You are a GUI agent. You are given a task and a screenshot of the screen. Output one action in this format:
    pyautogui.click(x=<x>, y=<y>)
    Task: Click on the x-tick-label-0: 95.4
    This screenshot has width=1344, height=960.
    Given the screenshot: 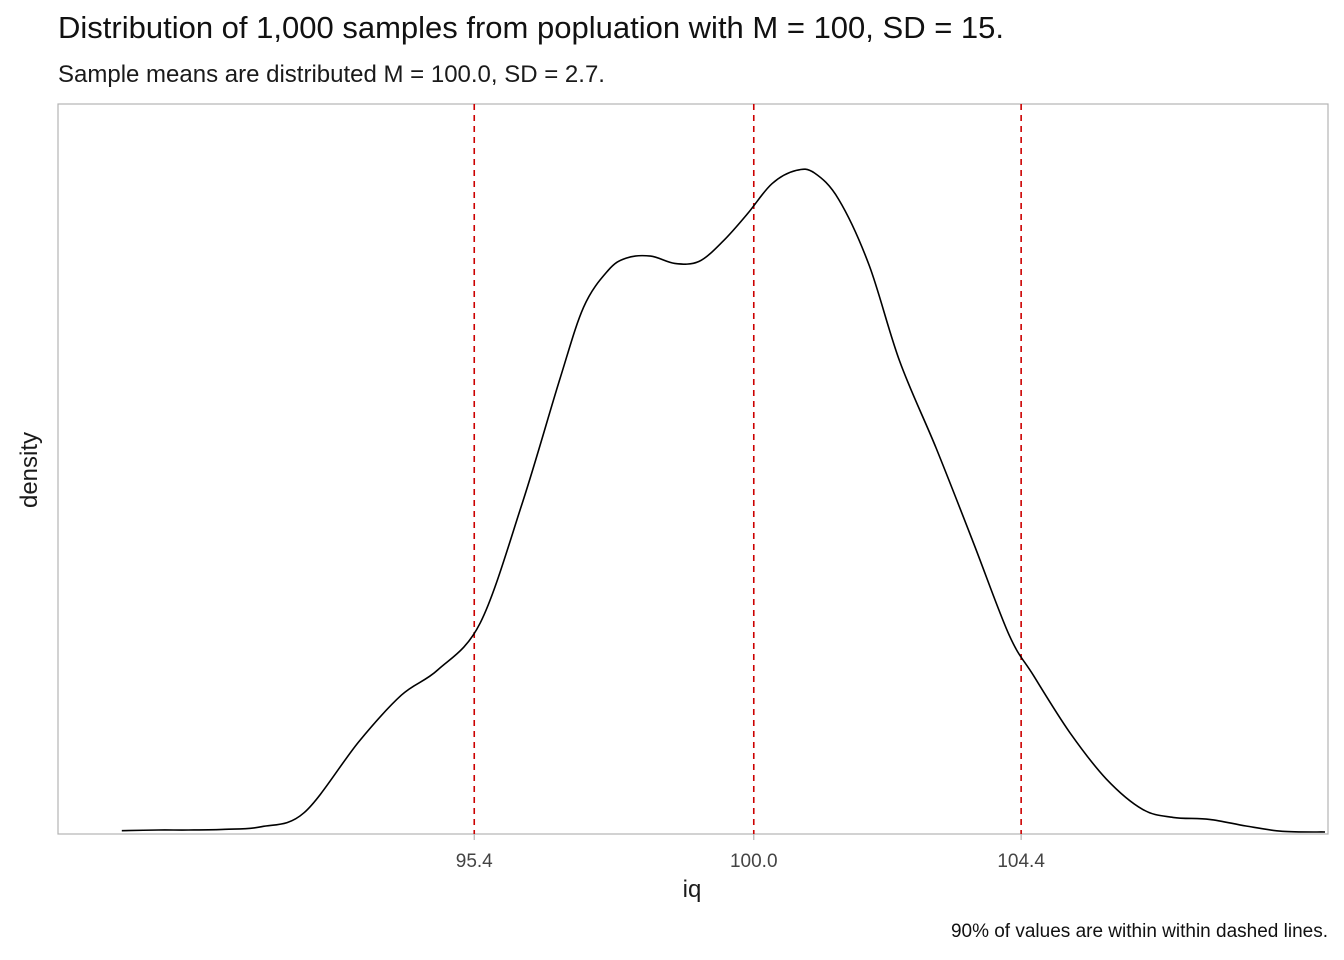 What is the action you would take?
    pyautogui.click(x=474, y=861)
    